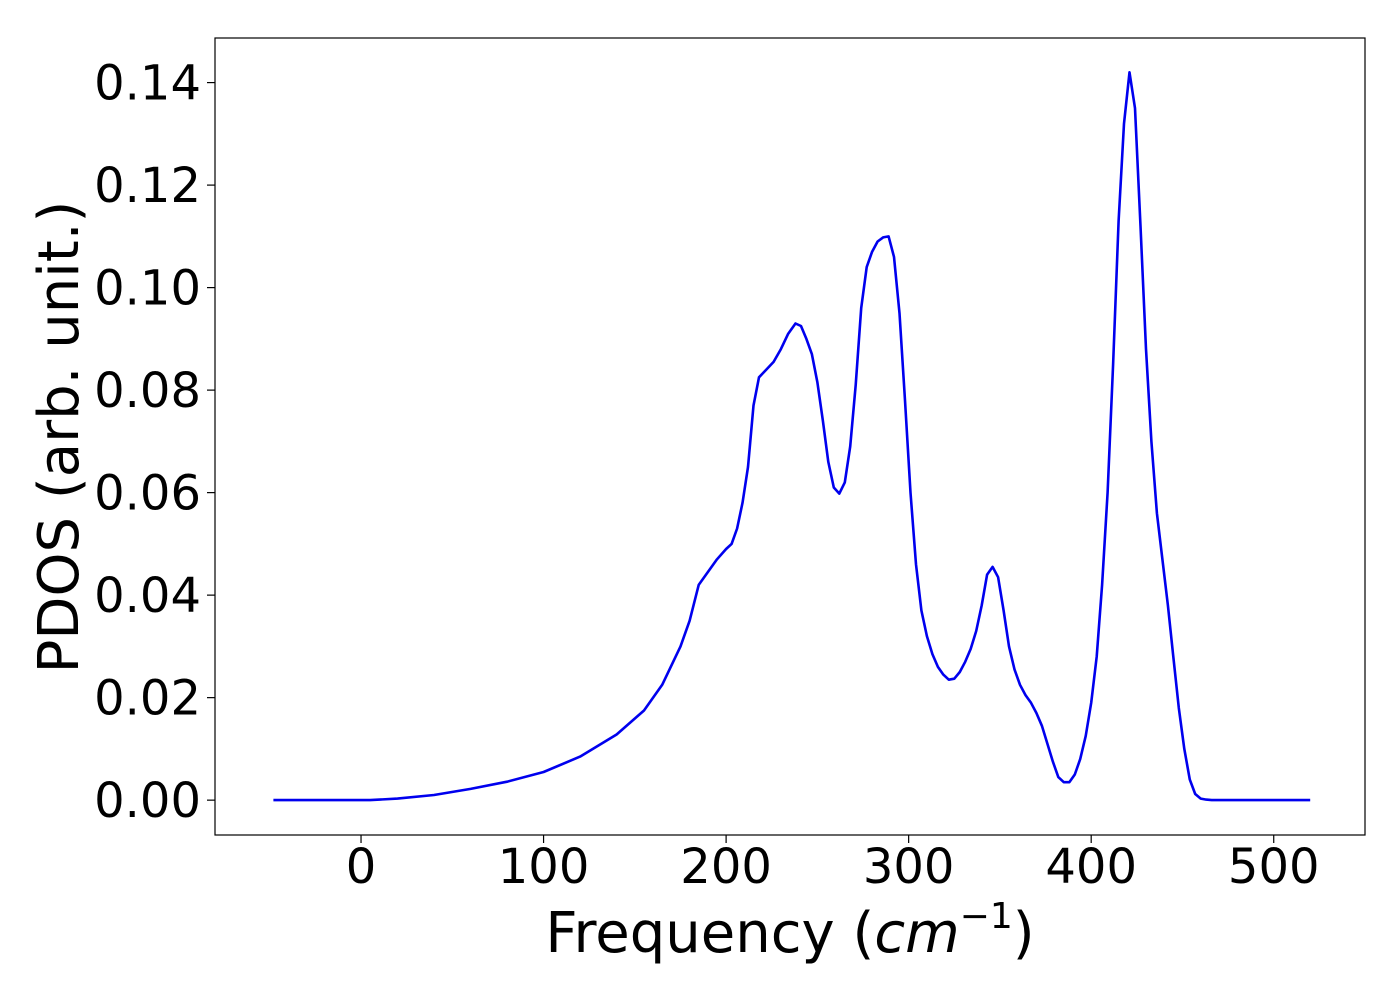 This screenshot has height=1000, width=1400. What do you see at coordinates (154, 442) in the screenshot?
I see `y-axis-ticks: 0.00 0.02 0.04 0.06 0.08 0.10 0.12 0.14` at bounding box center [154, 442].